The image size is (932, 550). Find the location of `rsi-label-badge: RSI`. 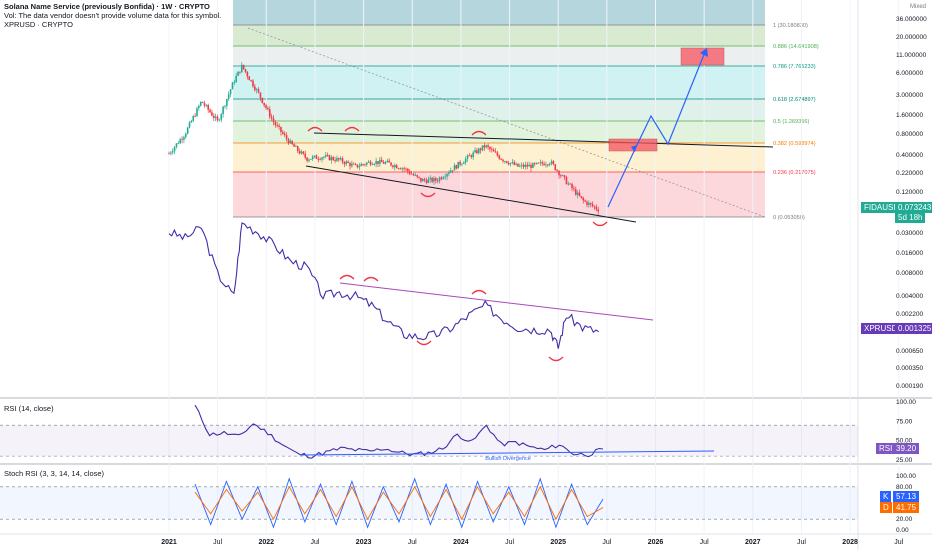

rsi-label-badge: RSI is located at coordinates (886, 448).